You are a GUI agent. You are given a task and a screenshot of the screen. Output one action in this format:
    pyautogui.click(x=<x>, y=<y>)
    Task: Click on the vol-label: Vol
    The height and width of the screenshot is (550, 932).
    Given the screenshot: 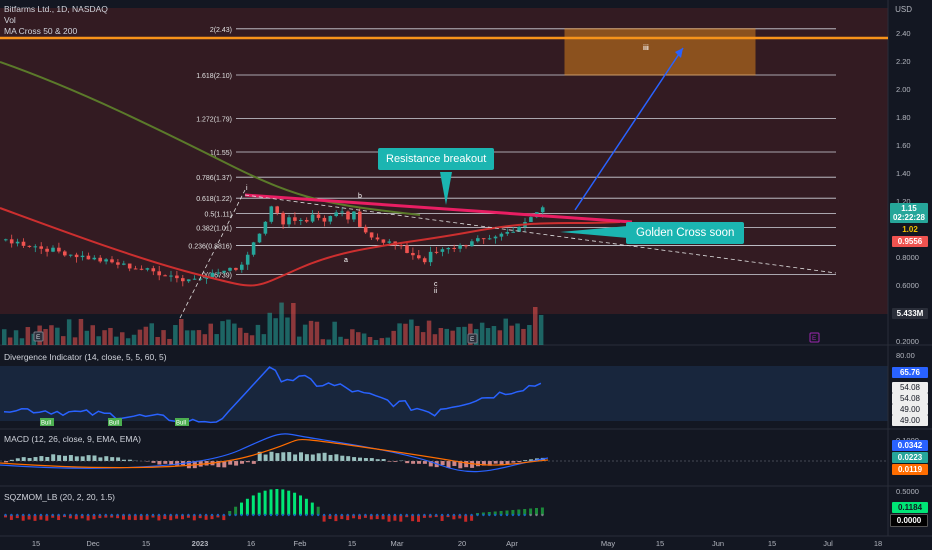 What is the action you would take?
    pyautogui.click(x=10, y=20)
    